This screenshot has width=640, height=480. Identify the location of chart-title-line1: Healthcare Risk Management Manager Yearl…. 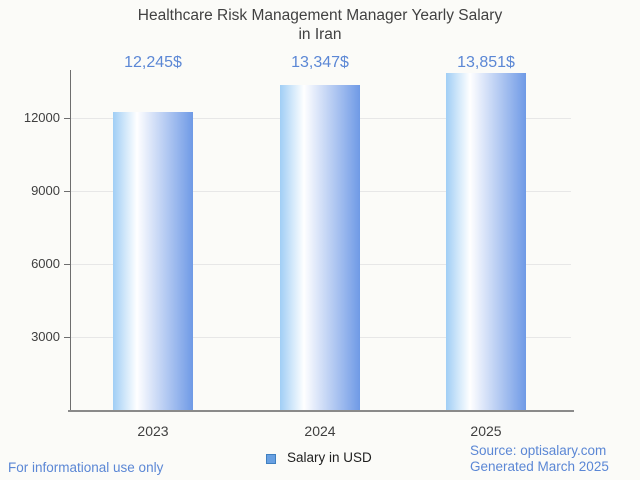
(320, 15).